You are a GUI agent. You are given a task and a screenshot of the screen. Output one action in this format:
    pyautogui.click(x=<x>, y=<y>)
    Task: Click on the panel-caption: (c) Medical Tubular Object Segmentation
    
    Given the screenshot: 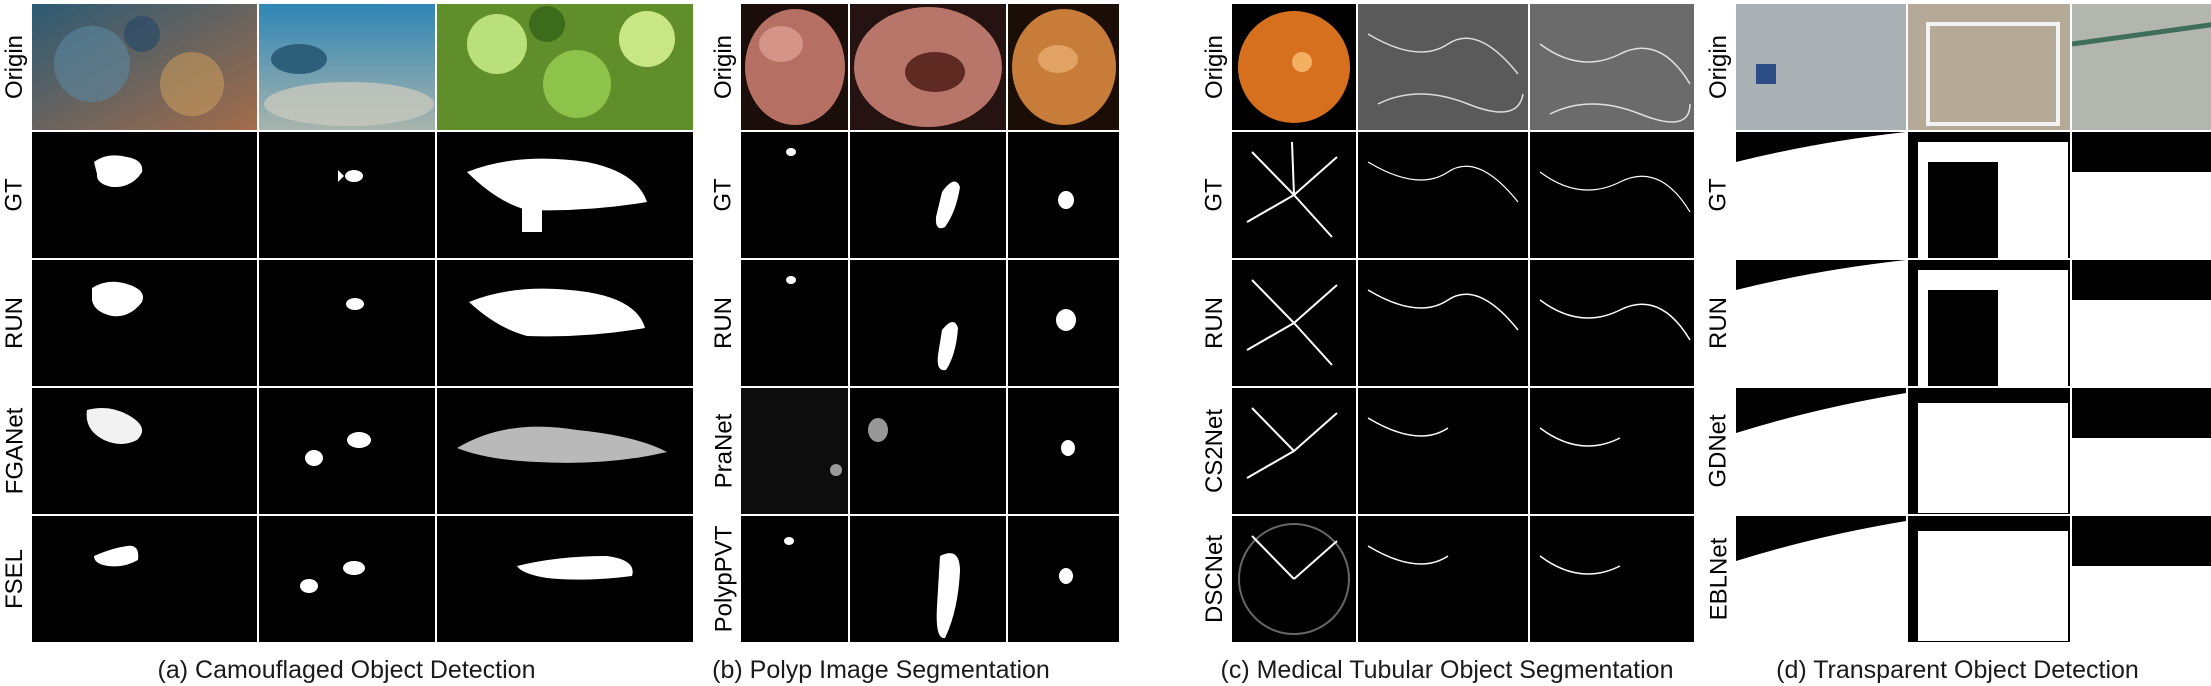 What is the action you would take?
    pyautogui.click(x=1447, y=670)
    